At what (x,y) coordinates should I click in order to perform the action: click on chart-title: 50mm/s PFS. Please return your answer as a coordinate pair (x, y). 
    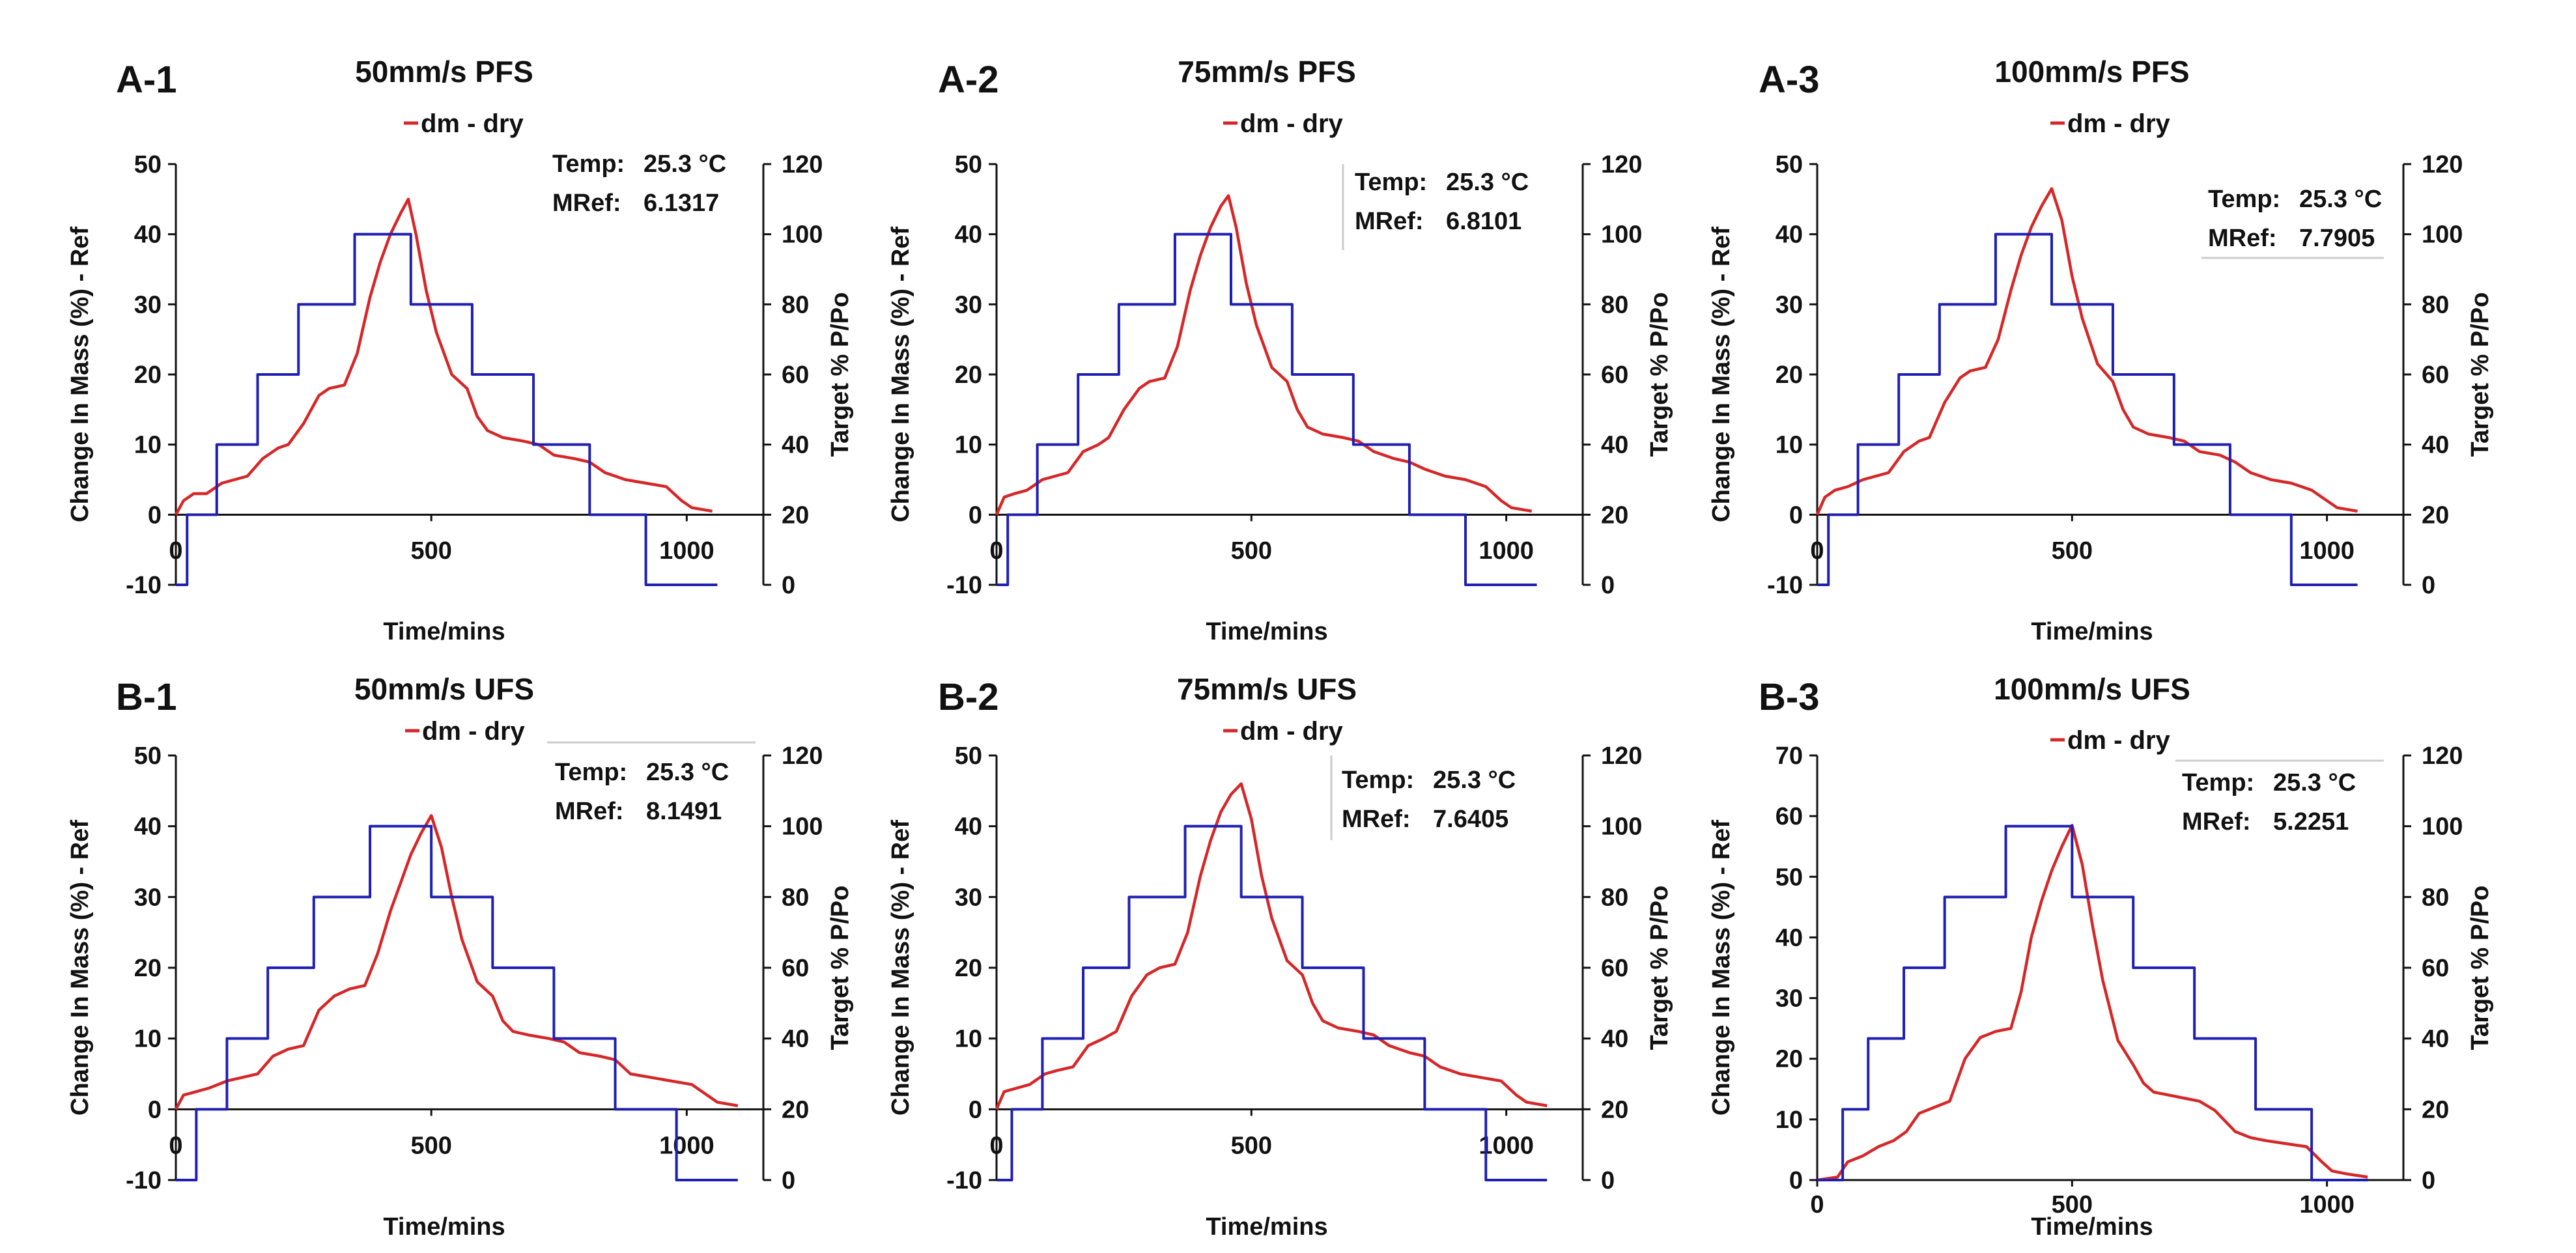
    Looking at the image, I should click on (444, 72).